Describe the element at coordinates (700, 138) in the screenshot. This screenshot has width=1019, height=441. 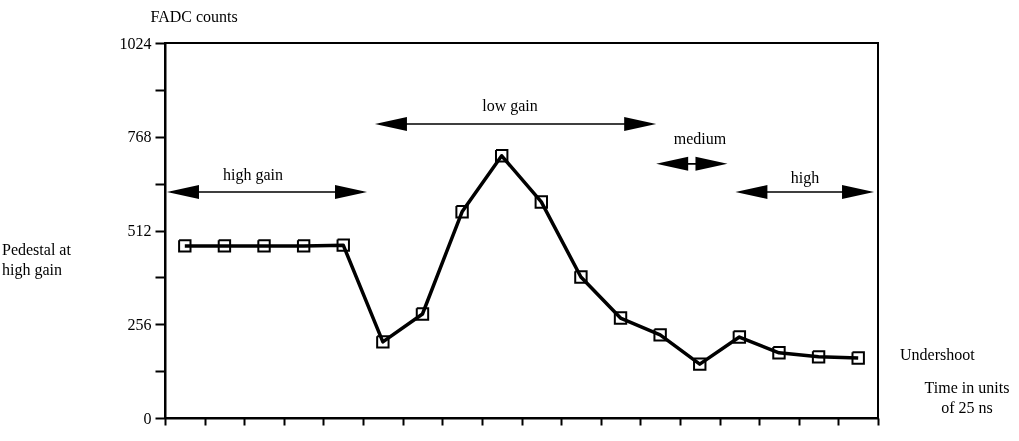
I see `annotation: medium` at that location.